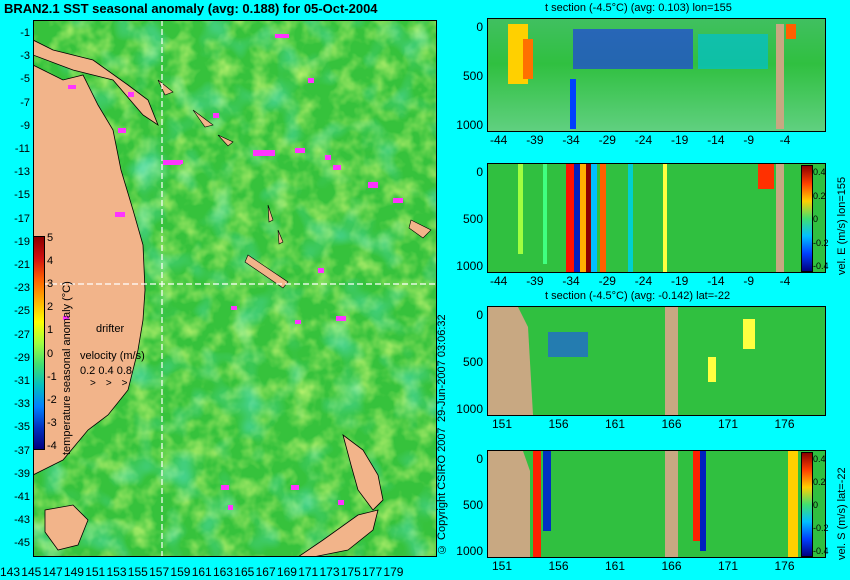 The image size is (850, 580). I want to click on lat-tick-label: -9, so click(25, 125).